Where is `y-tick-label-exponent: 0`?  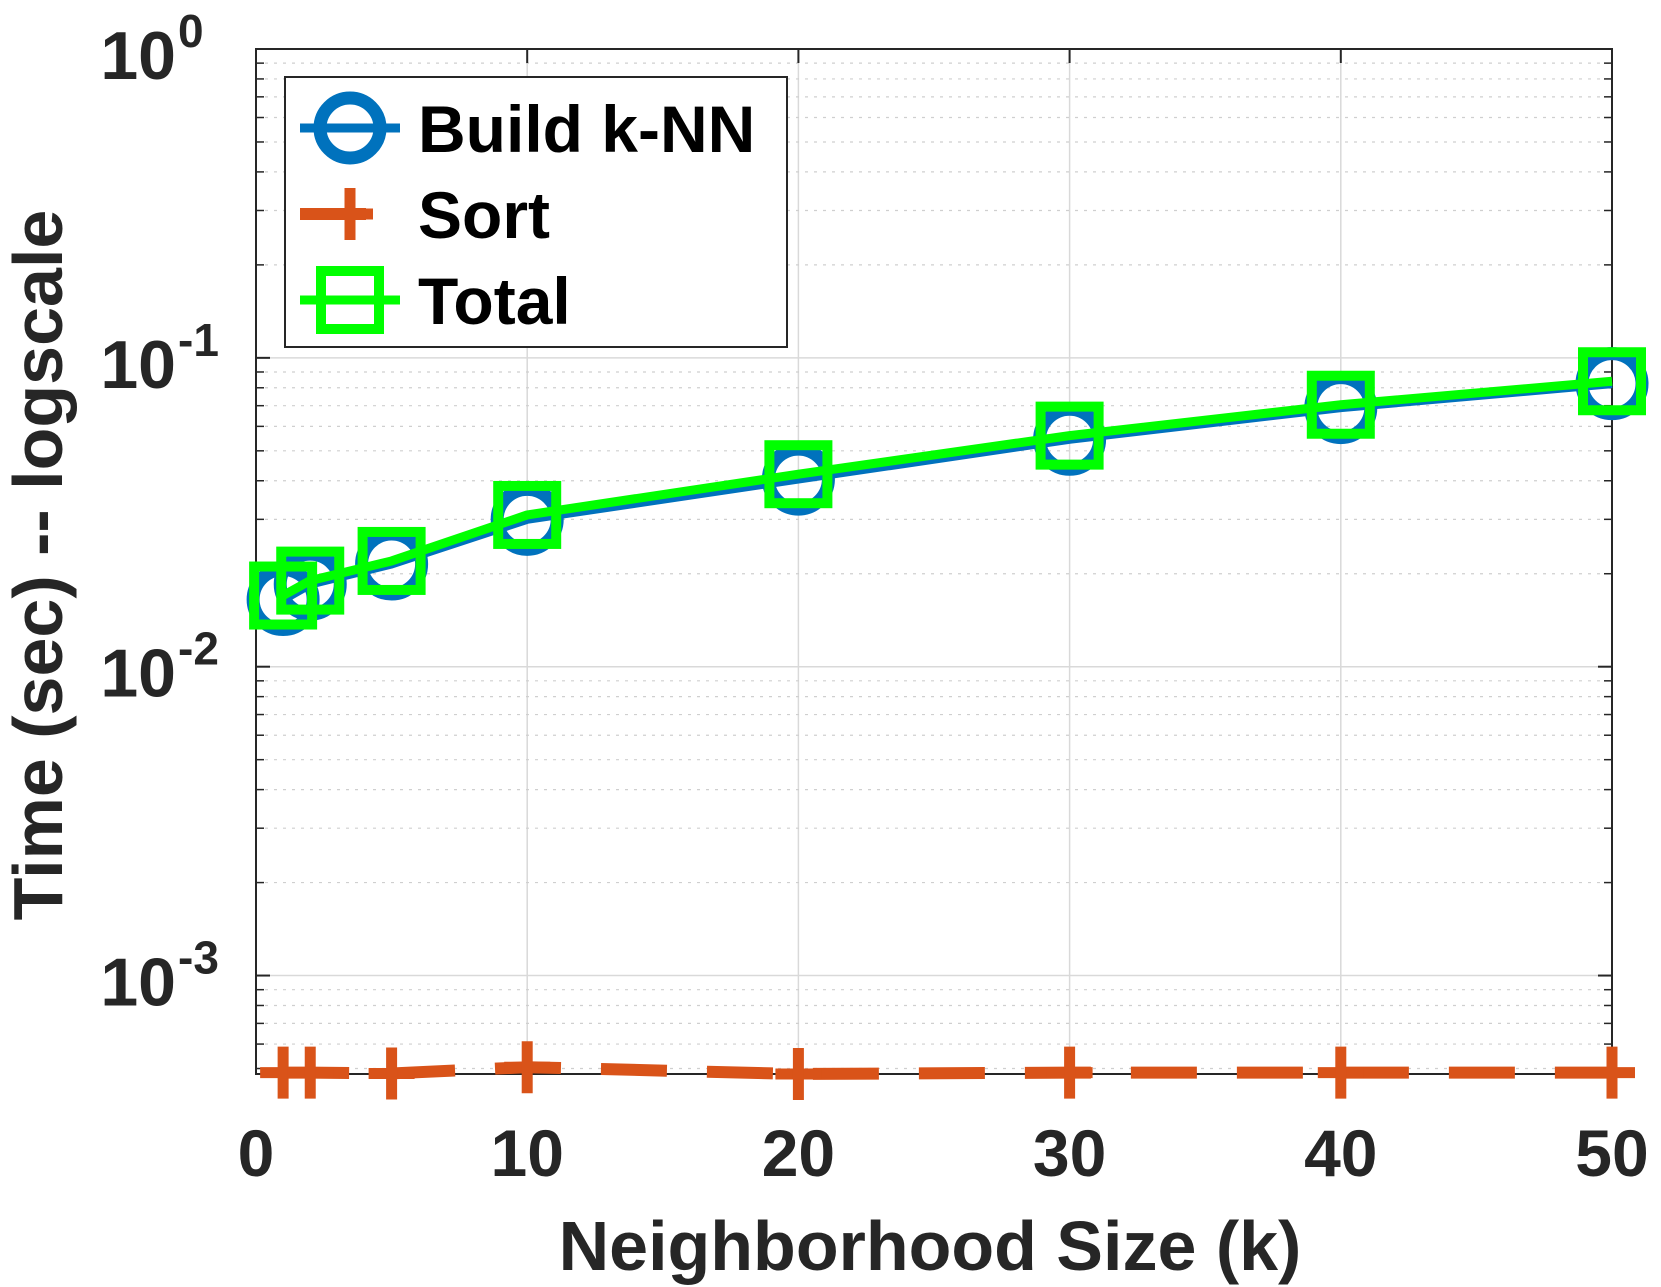 y-tick-label-exponent: 0 is located at coordinates (191, 31).